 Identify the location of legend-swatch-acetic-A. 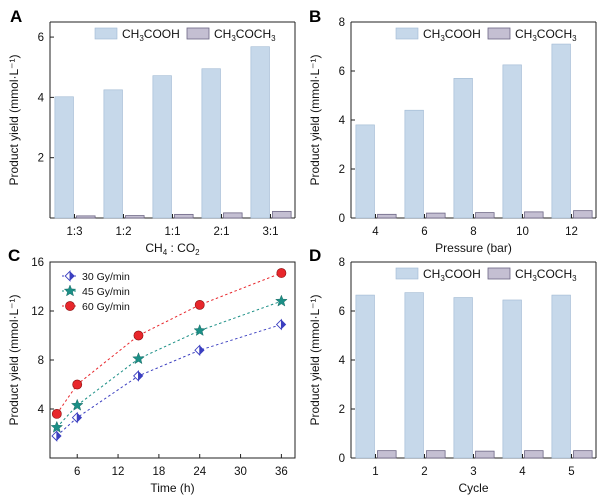
(106, 33).